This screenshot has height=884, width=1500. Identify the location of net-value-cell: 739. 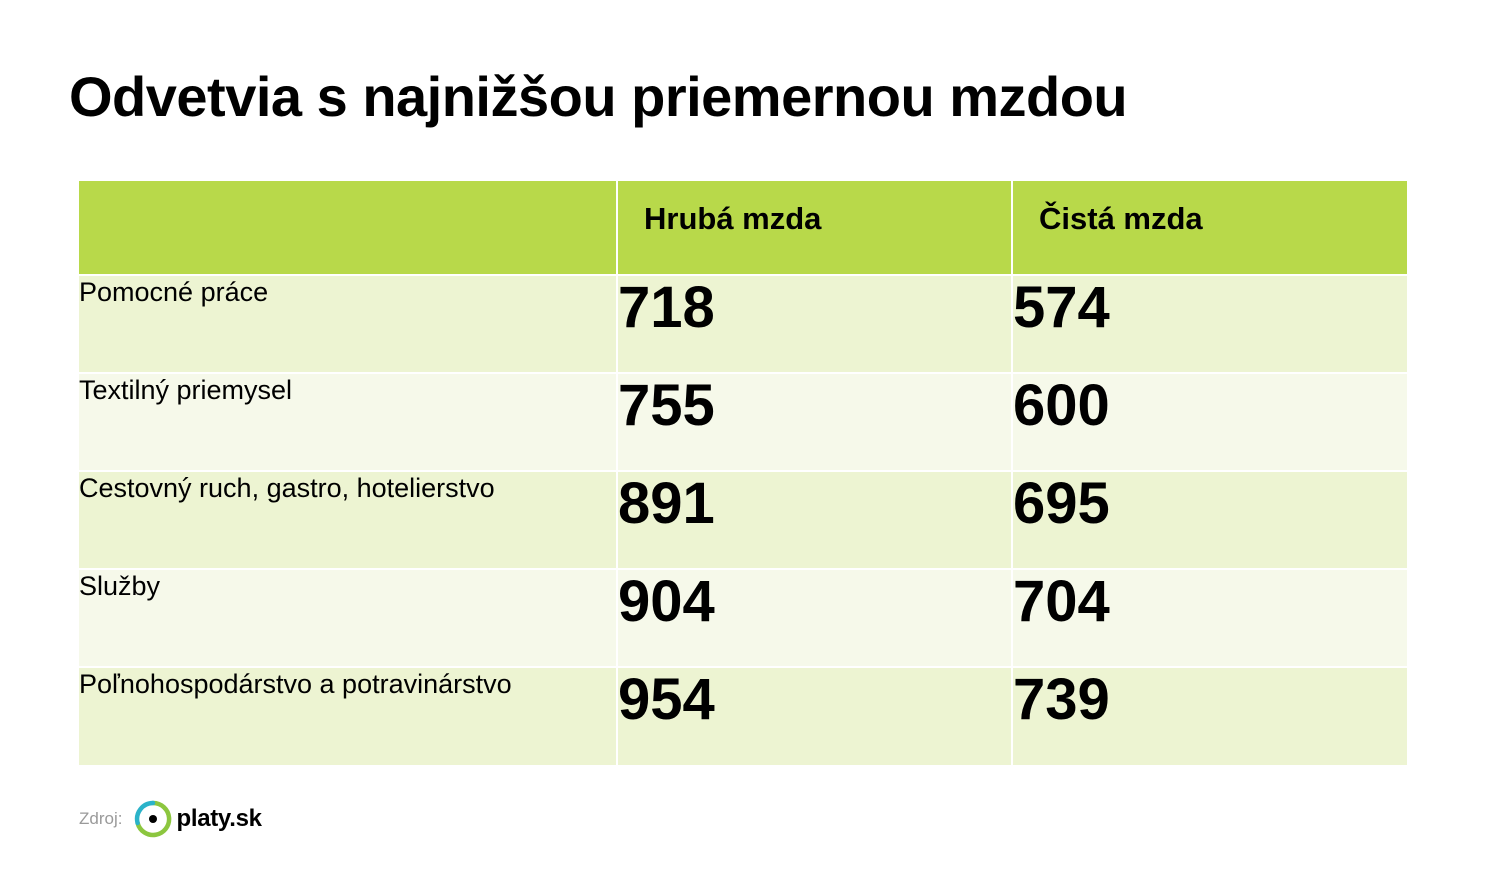
(1209, 716).